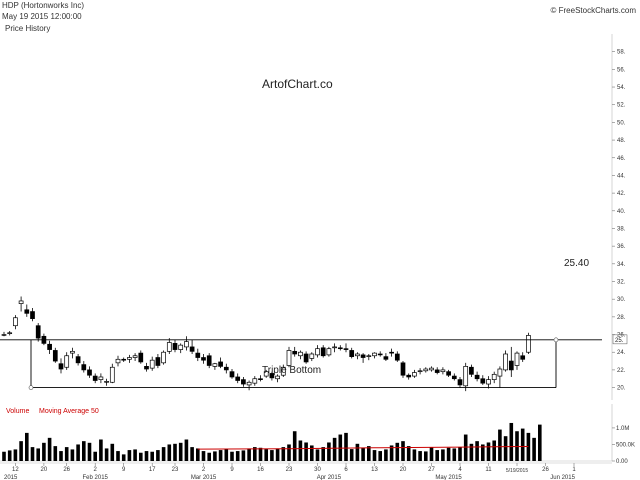  What do you see at coordinates (593, 10) in the screenshot?
I see `brand-label: © FreeStockCharts.com` at bounding box center [593, 10].